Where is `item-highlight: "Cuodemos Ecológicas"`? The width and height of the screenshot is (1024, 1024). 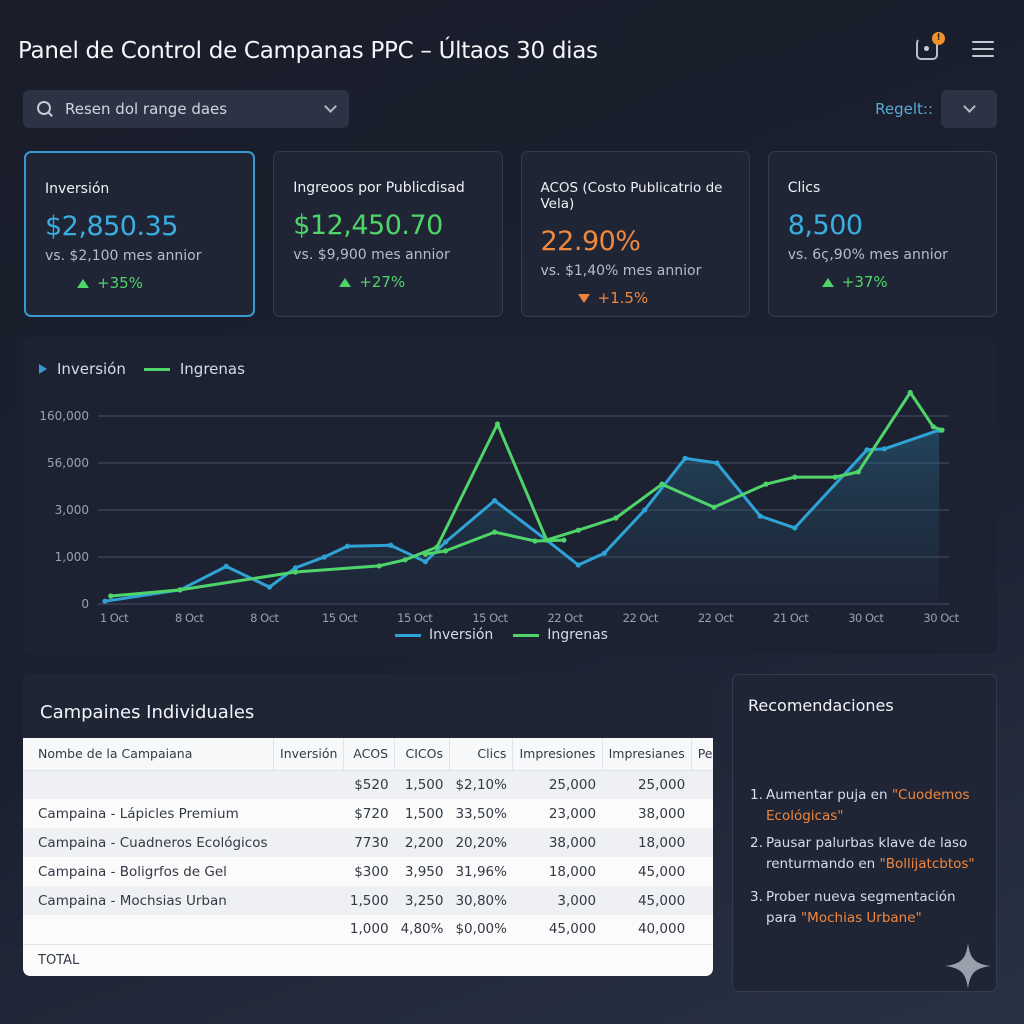 item-highlight: "Cuodemos Ecológicas" is located at coordinates (868, 805).